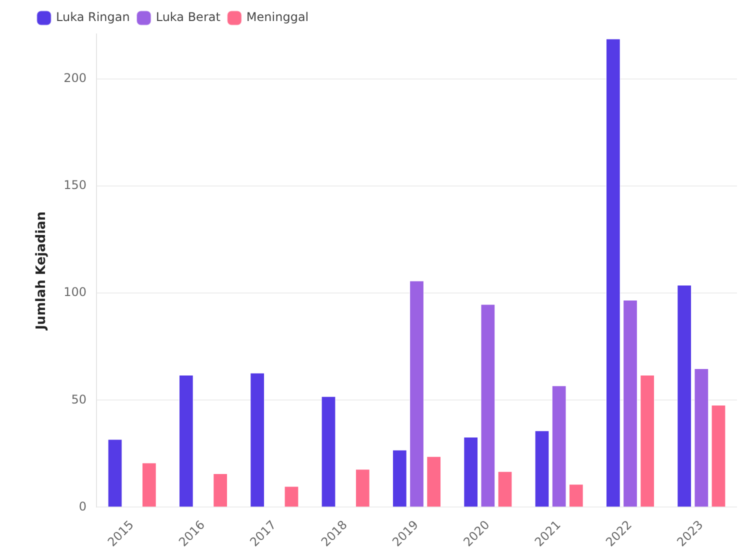  What do you see at coordinates (277, 17) in the screenshot?
I see `legend-label: Meninggal` at bounding box center [277, 17].